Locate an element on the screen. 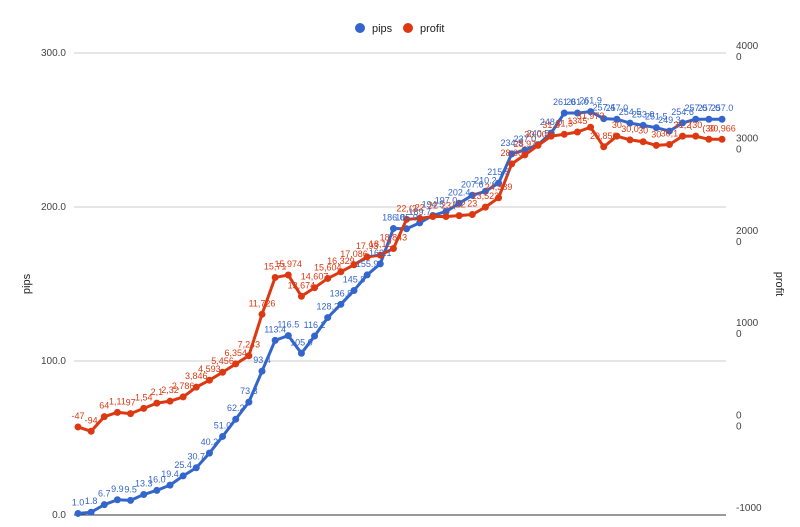 The width and height of the screenshot is (800, 527). data-label-profit: 30,966 is located at coordinates (722, 128).